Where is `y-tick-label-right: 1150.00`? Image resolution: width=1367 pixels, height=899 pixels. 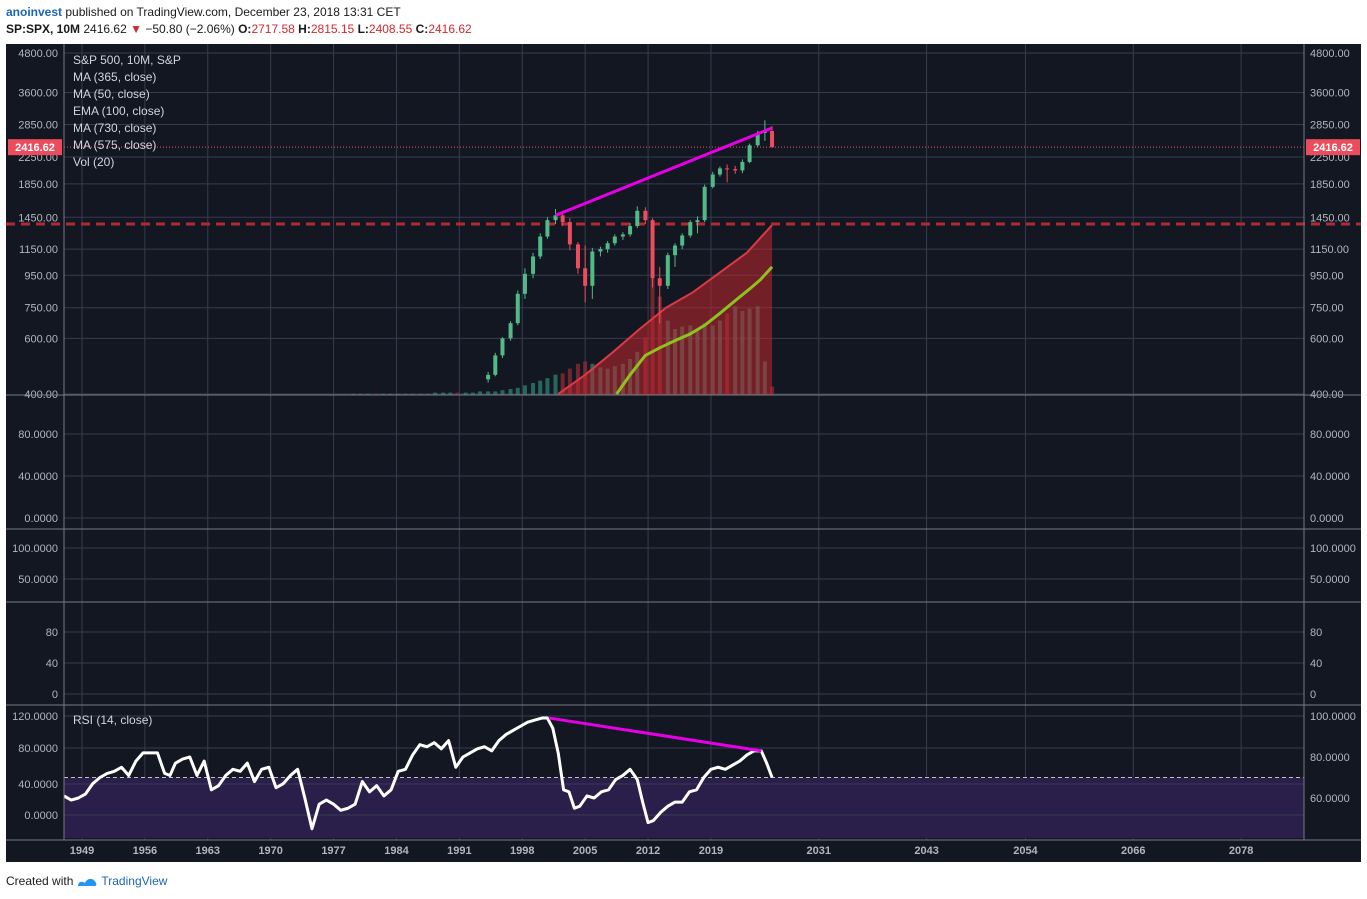
y-tick-label-right: 1150.00 is located at coordinates (1329, 250).